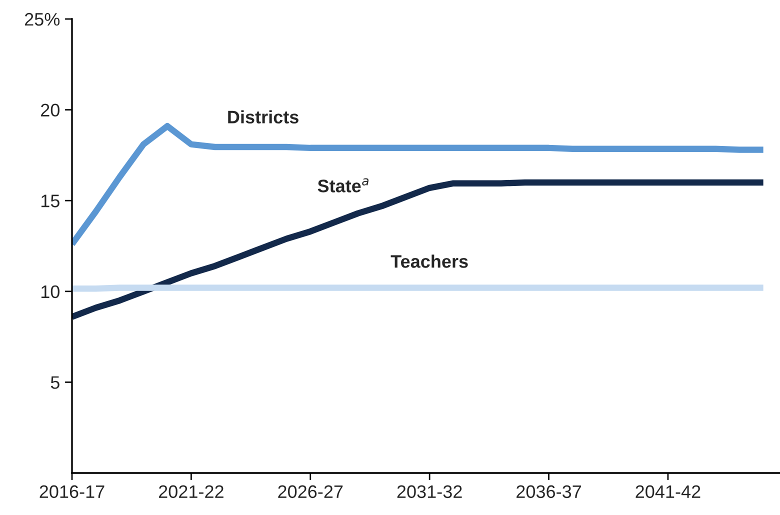 The image size is (780, 515). Describe the element at coordinates (429, 261) in the screenshot. I see `series-label: Teachers` at that location.